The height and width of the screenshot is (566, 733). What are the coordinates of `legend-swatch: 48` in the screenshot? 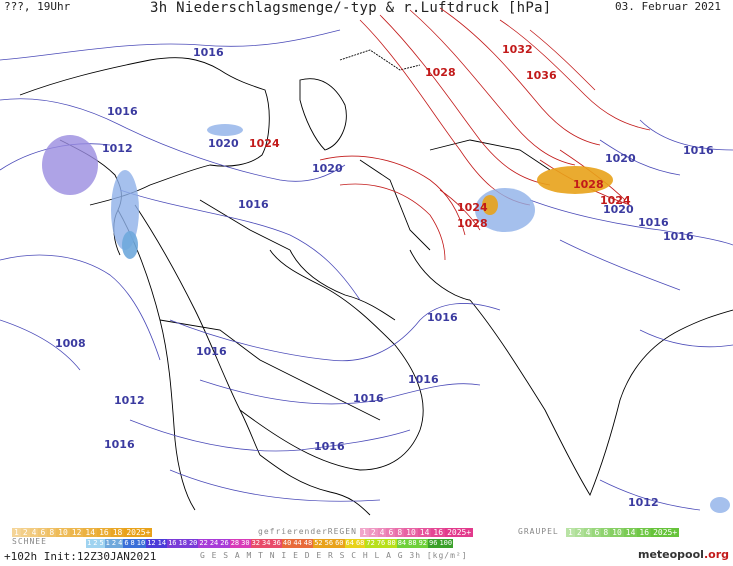 It's located at (308, 543).